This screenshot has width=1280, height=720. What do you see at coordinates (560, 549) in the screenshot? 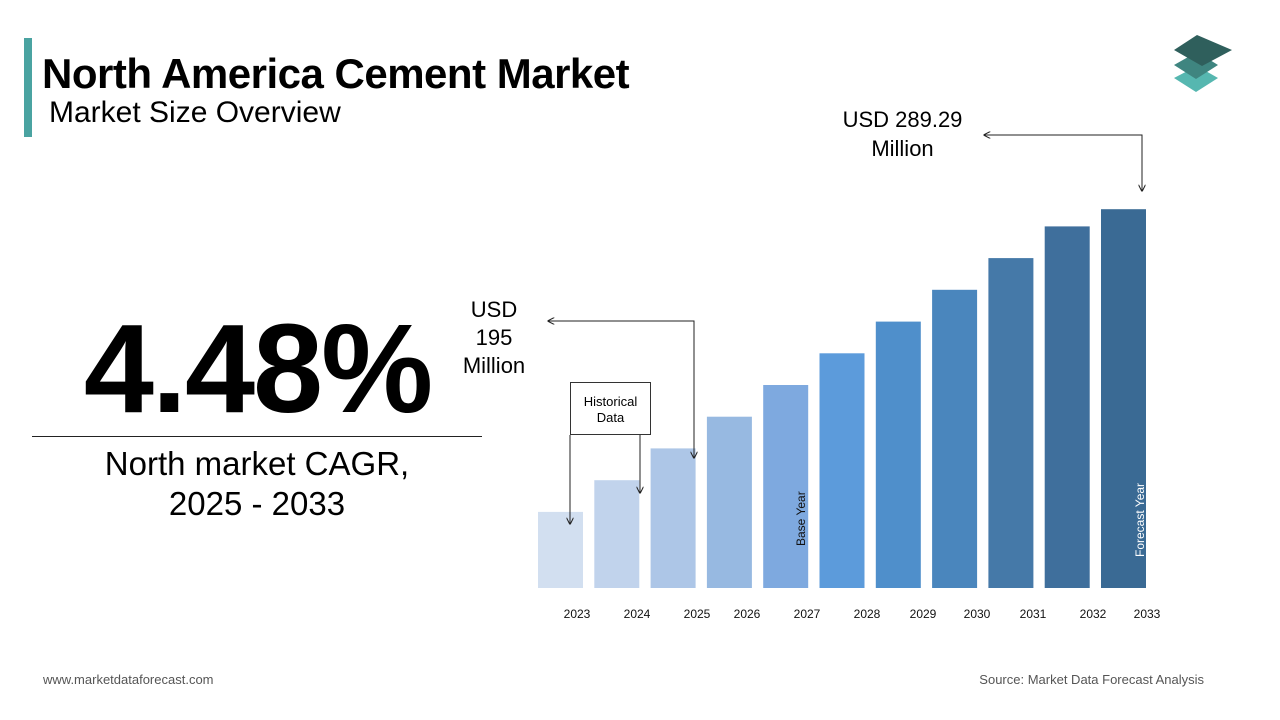
I see `bar-2023` at bounding box center [560, 549].